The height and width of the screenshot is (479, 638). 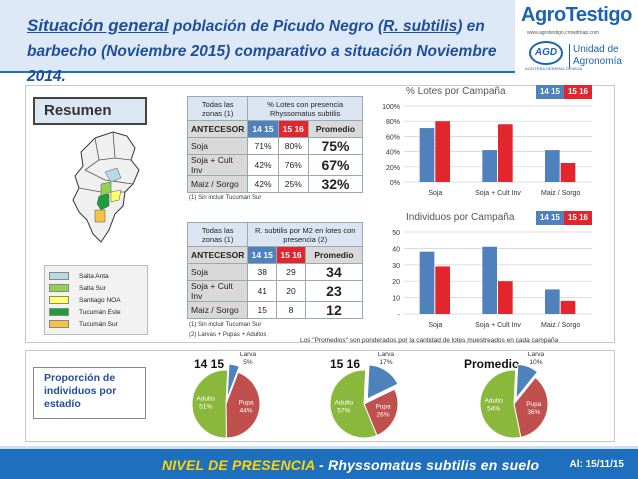 What do you see at coordinates (225, 198) in the screenshot?
I see `table1-footnote: (1) Sin incluir Tucuman Sur` at bounding box center [225, 198].